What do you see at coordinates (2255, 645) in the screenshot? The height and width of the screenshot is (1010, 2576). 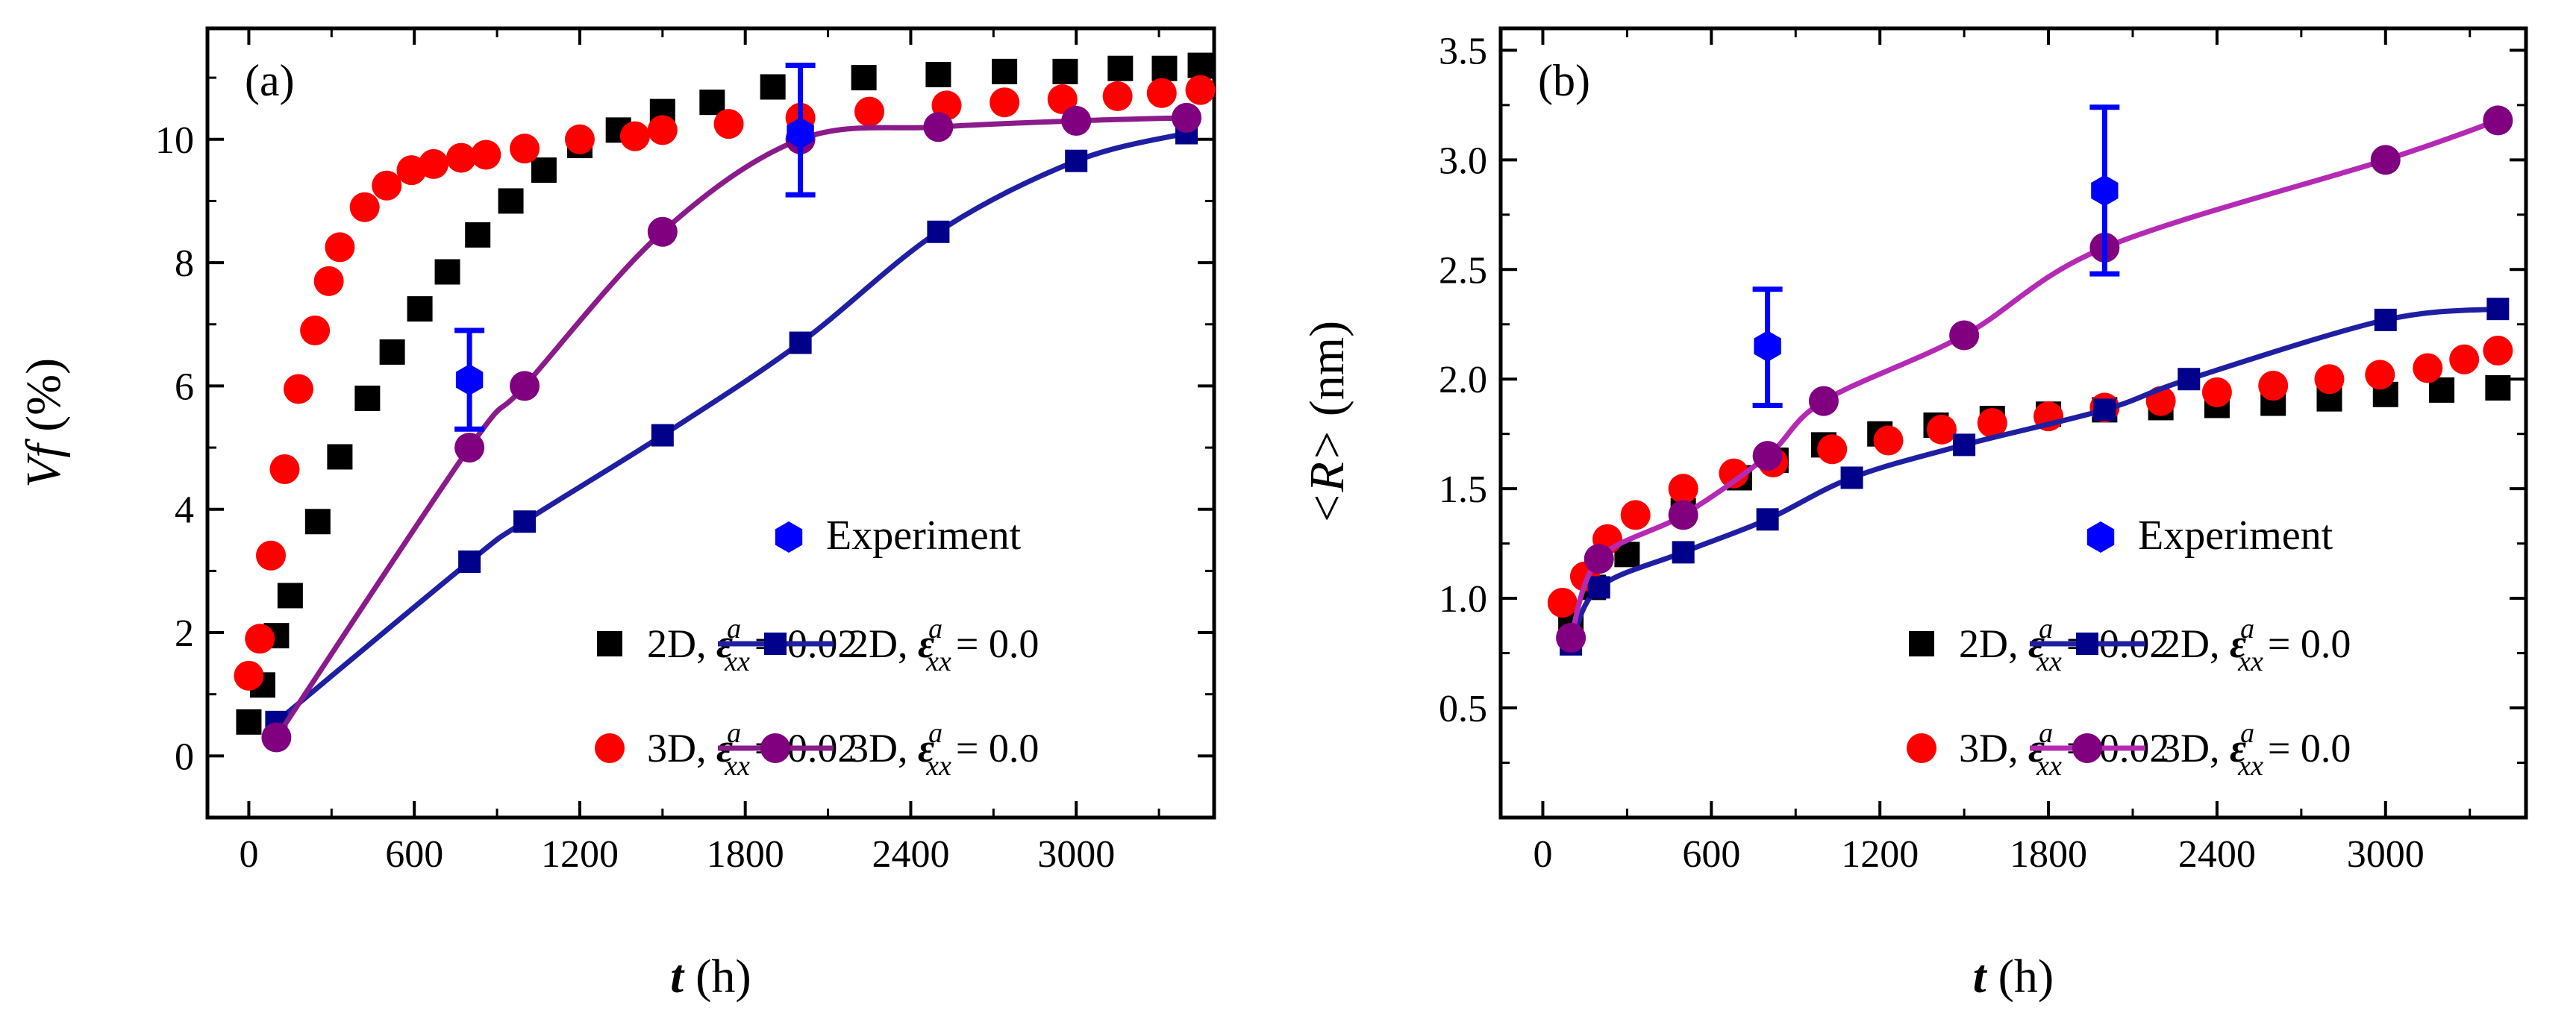 I see `legend-label-s2d00: 2D, εa xx = 0.0` at bounding box center [2255, 645].